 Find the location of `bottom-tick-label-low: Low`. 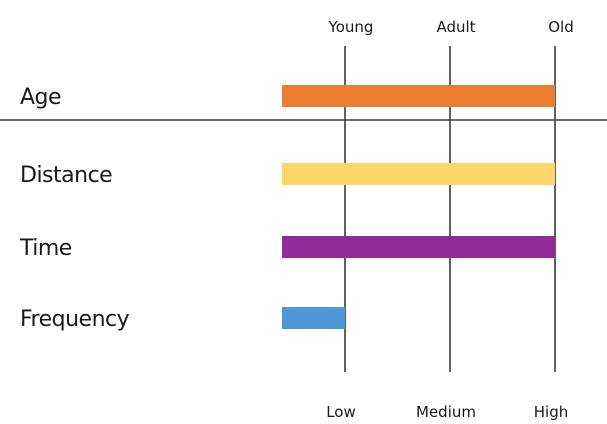

bottom-tick-label-low: Low is located at coordinates (341, 412).